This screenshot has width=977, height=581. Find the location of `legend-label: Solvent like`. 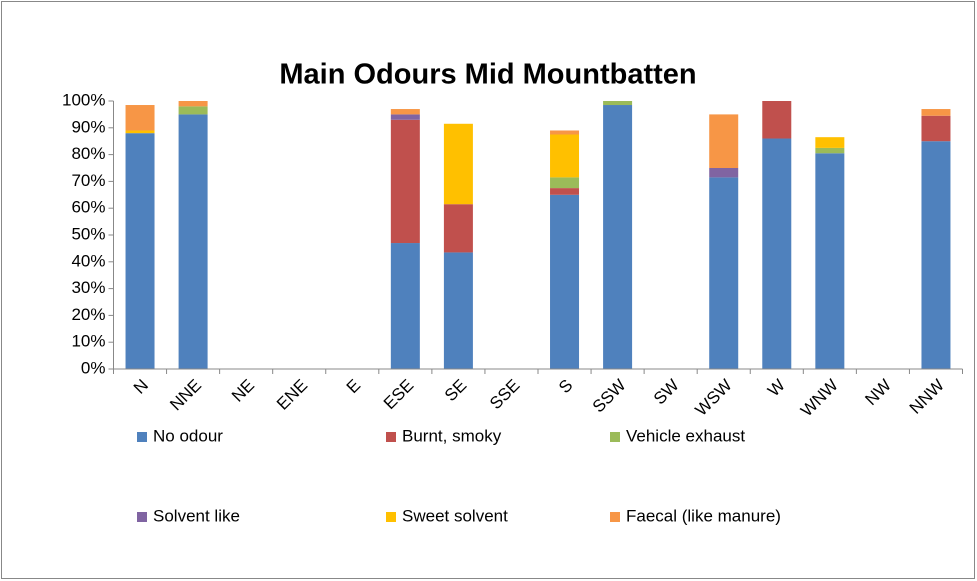

legend-label: Solvent like is located at coordinates (196, 515).